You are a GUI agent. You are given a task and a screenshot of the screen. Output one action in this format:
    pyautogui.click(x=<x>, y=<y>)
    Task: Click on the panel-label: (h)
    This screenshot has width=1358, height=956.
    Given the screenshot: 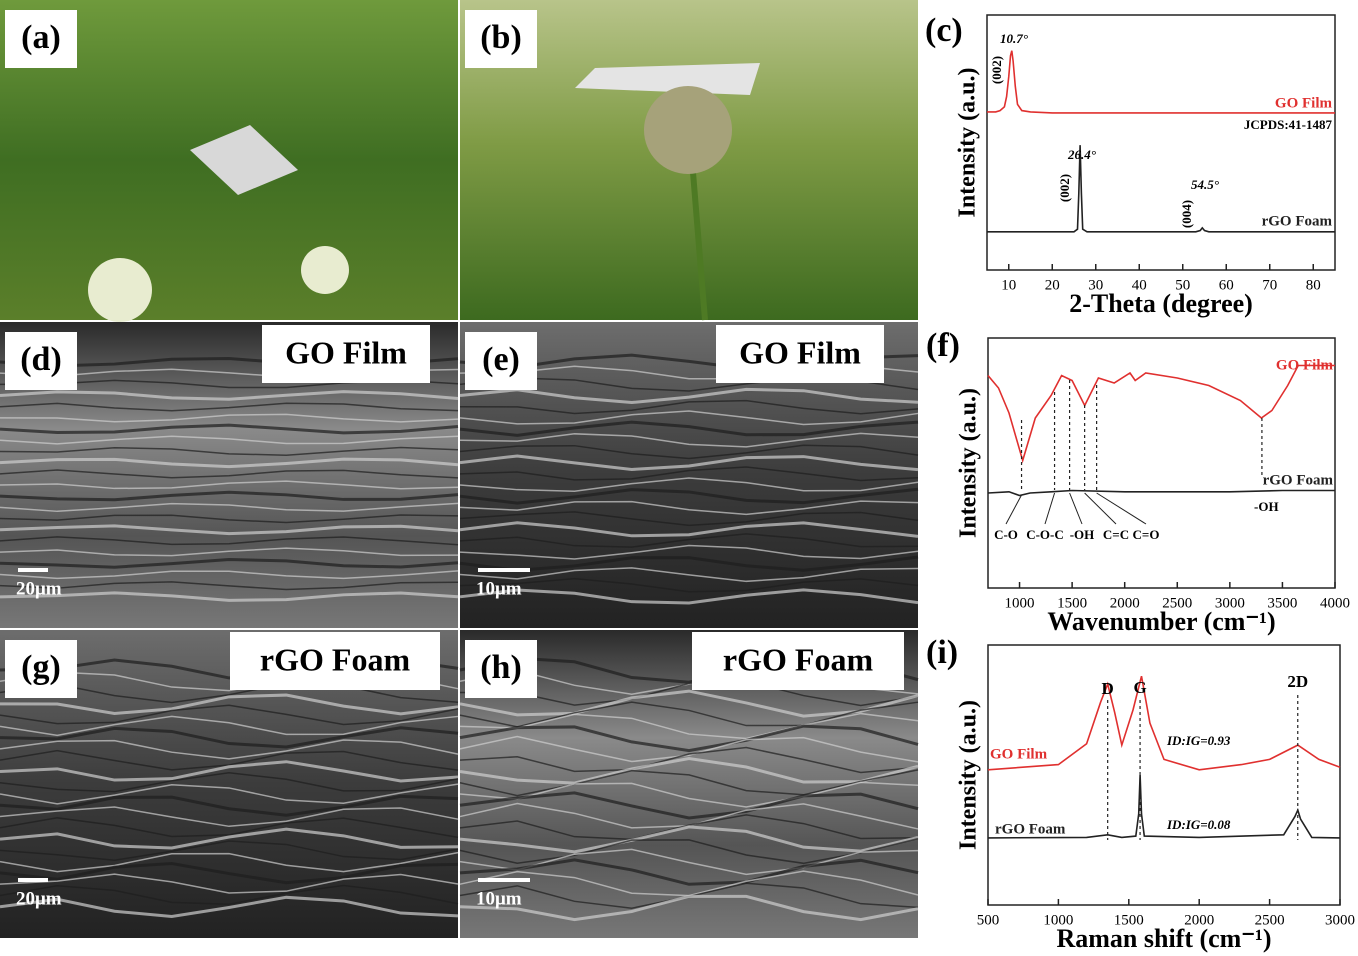 What is the action you would take?
    pyautogui.click(x=501, y=667)
    